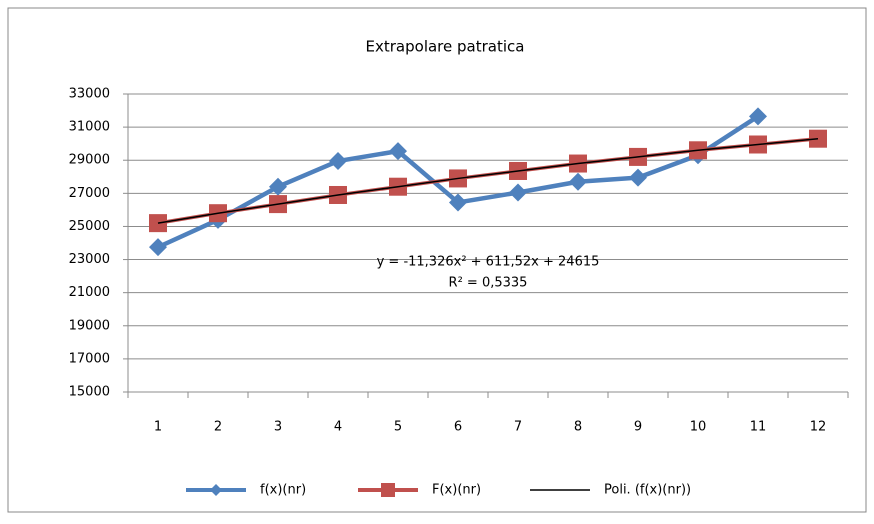 Image resolution: width=874 pixels, height=524 pixels. What do you see at coordinates (89, 325) in the screenshot?
I see `y-tick-label: 19000` at bounding box center [89, 325].